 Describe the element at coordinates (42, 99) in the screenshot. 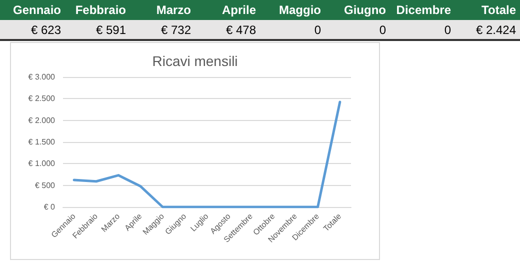

I see `y-tick-label: € 2.500` at that location.